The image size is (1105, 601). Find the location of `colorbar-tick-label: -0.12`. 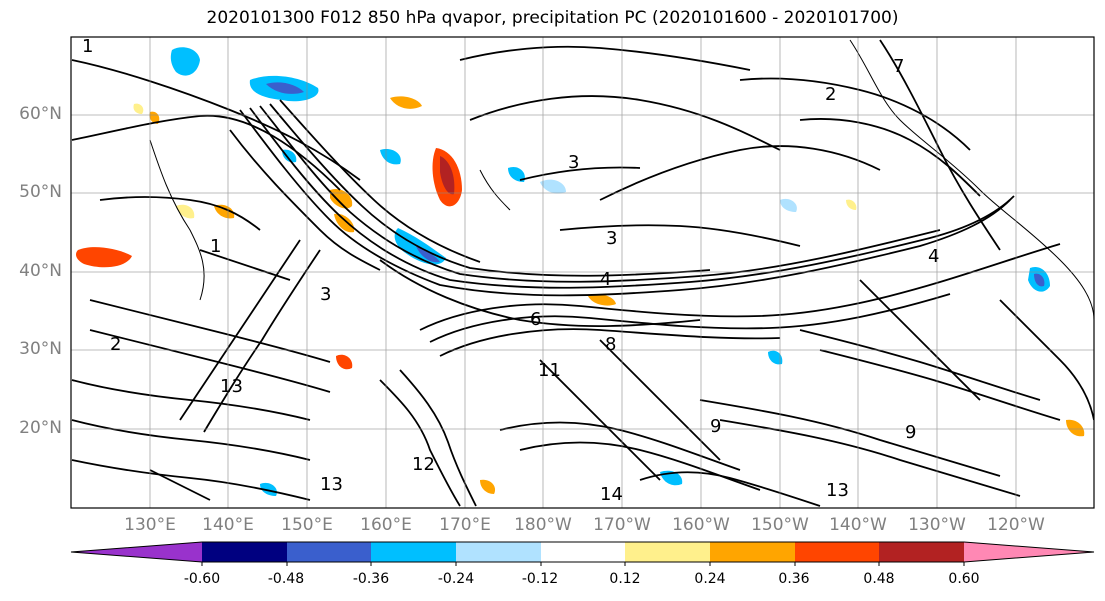

colorbar-tick-label: -0.12 is located at coordinates (540, 579).